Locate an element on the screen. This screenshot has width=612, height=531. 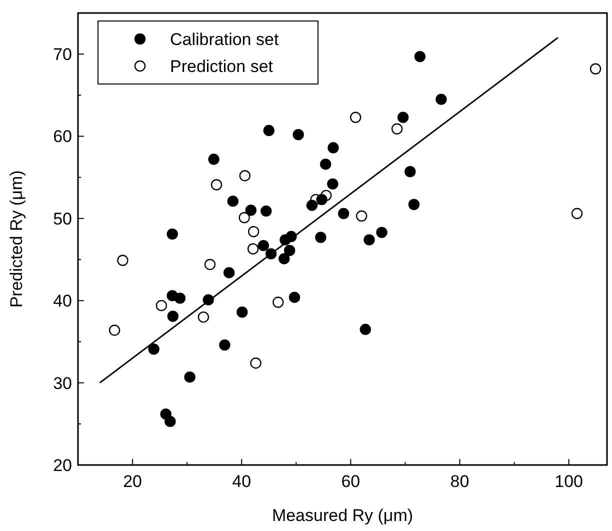
y-tick-label: 20 is located at coordinates (62, 465).